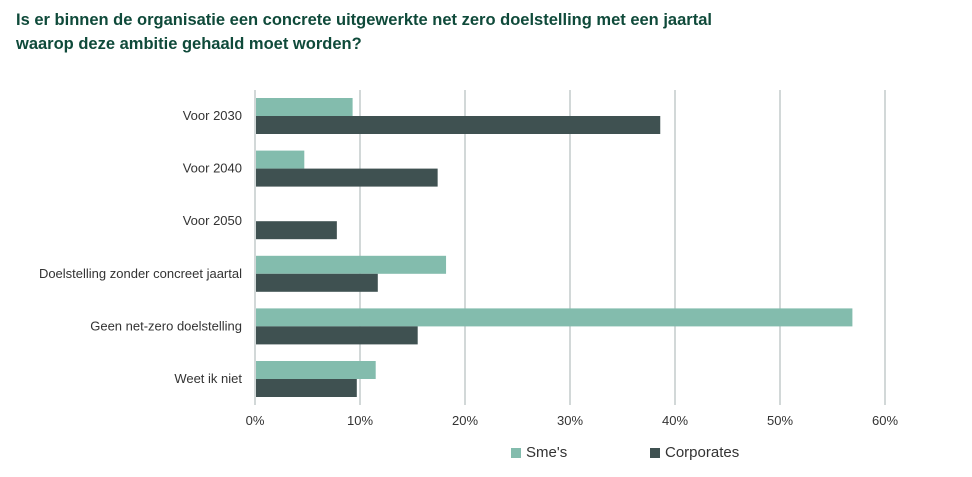 The width and height of the screenshot is (972, 477). What do you see at coordinates (780, 420) in the screenshot?
I see `x-tick-label: 50%` at bounding box center [780, 420].